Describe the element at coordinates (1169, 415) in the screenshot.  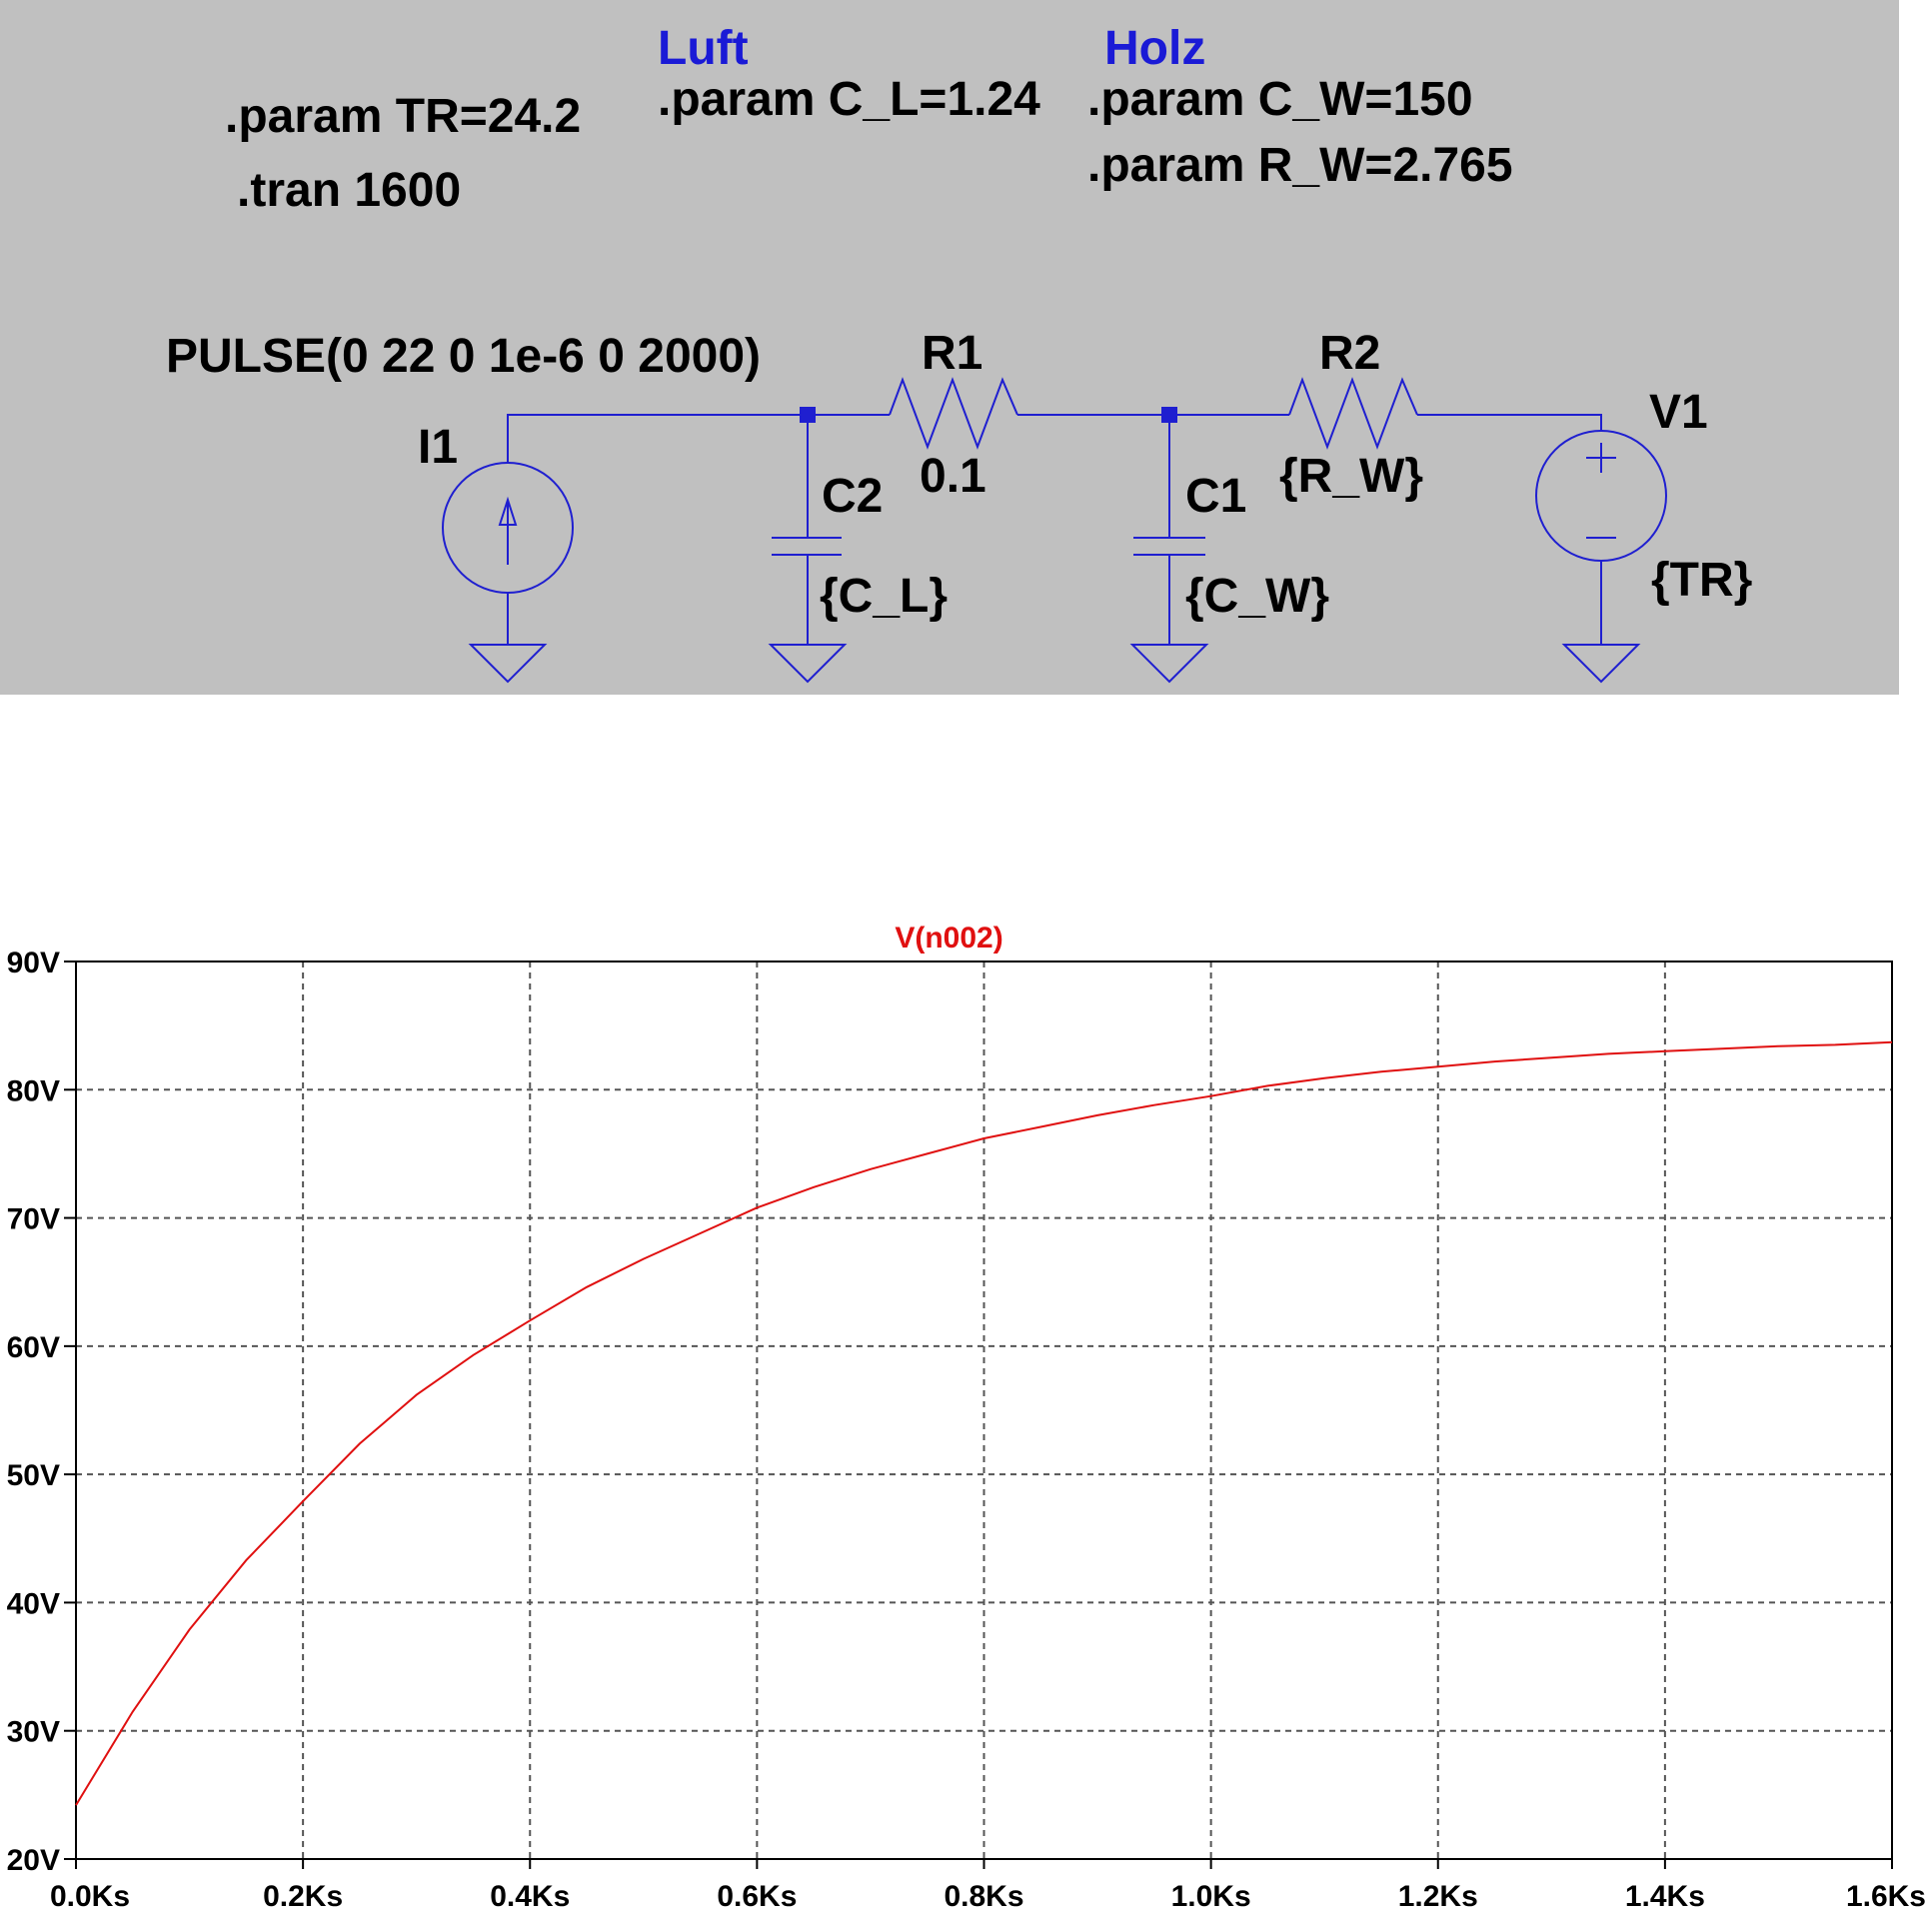
I see `junction-n003` at that location.